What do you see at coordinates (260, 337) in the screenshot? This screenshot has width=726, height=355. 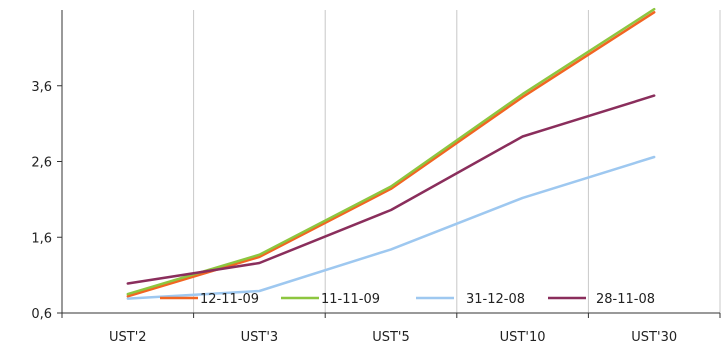 I see `x-tick-label: UST'3` at bounding box center [260, 337].